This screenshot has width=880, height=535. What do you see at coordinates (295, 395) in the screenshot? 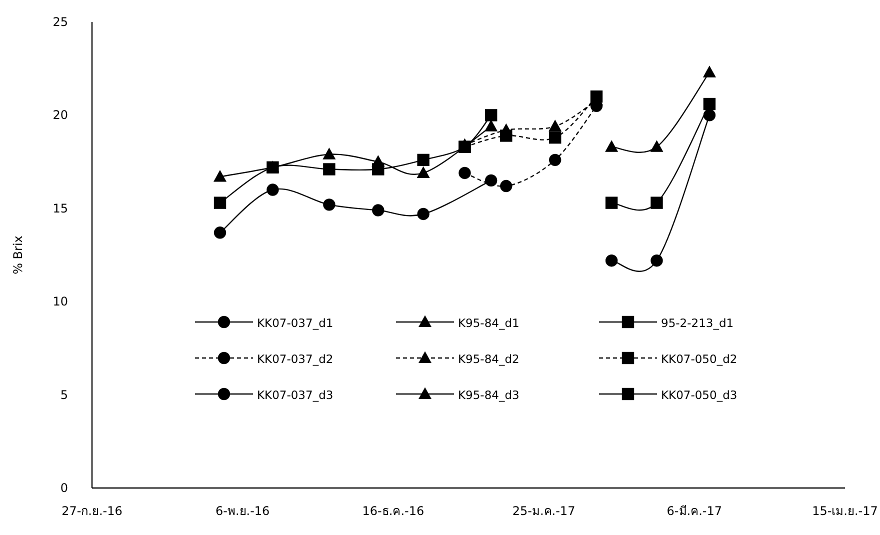
I see `legend-label: KK07-037_d3` at bounding box center [295, 395].